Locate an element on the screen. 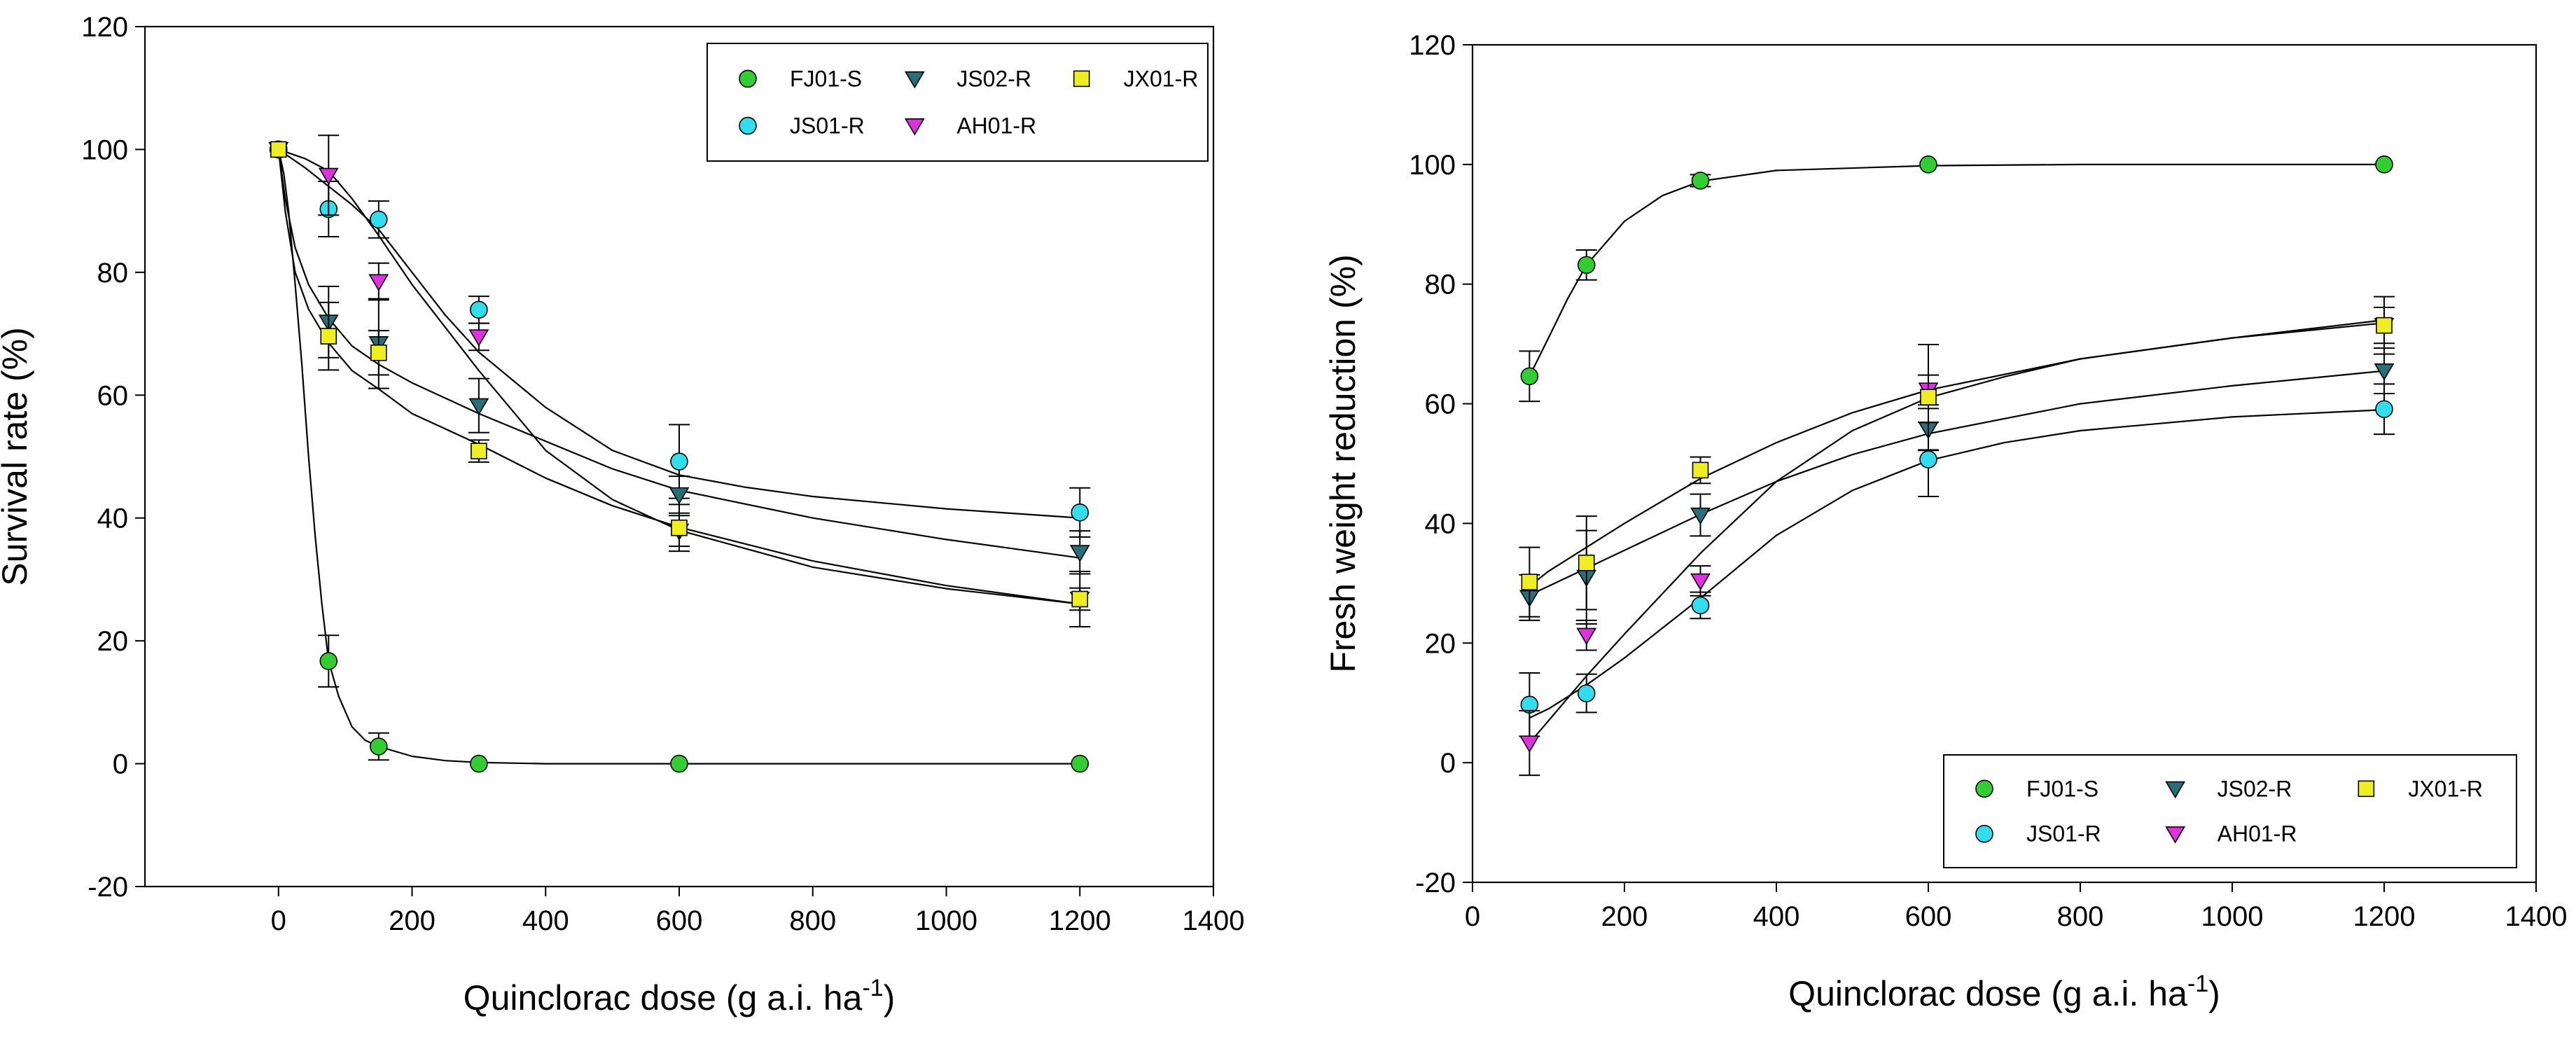 This screenshot has width=2576, height=1042. y-tick-label: 0 is located at coordinates (120, 764).